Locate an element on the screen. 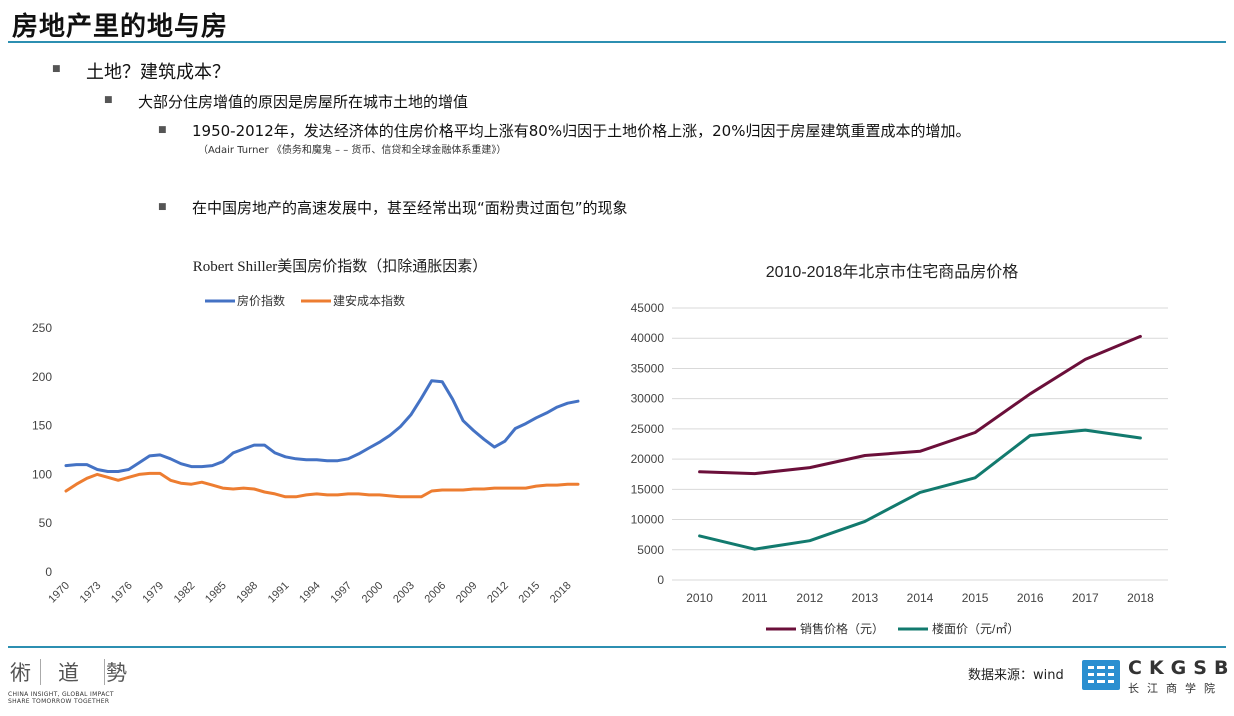 This screenshot has width=1234, height=716. x-tick-label: 2013 is located at coordinates (865, 598).